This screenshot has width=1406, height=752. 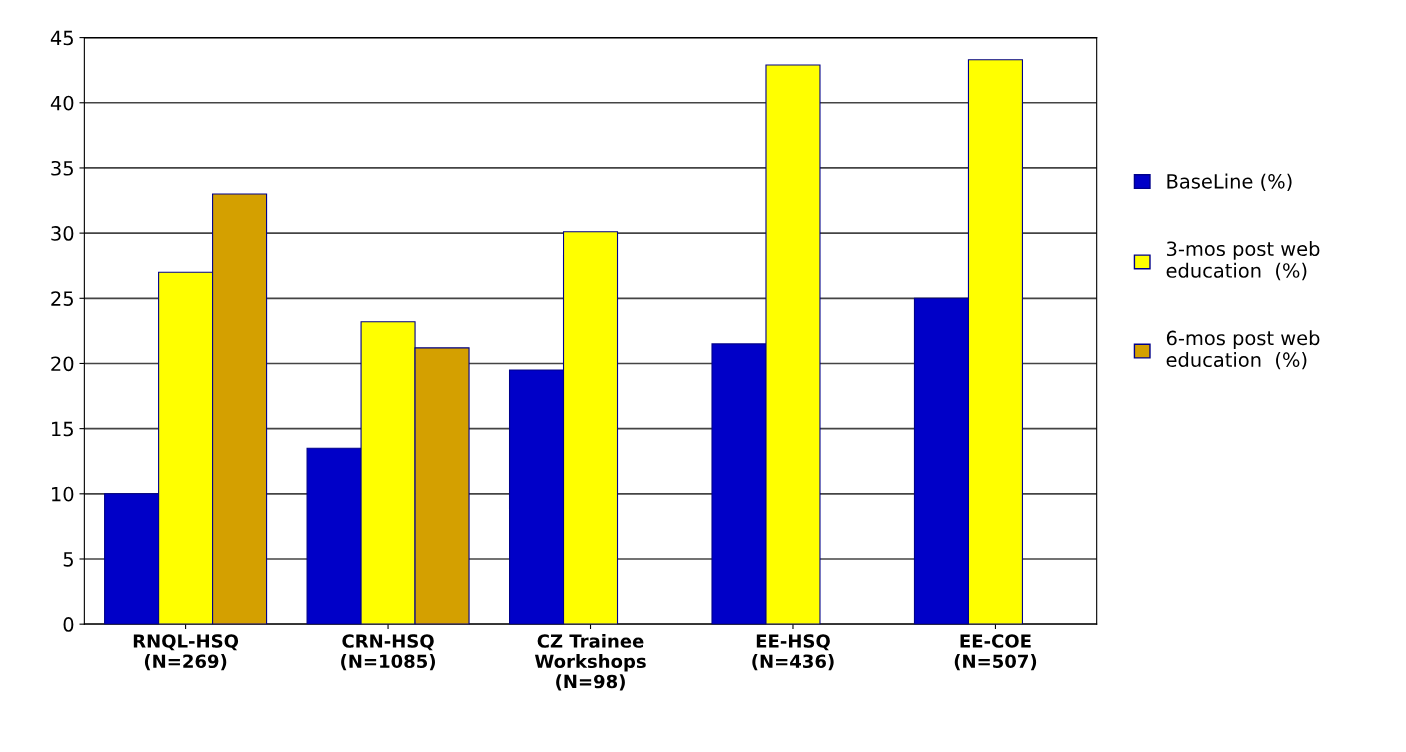 What do you see at coordinates (62, 233) in the screenshot?
I see `y-tick-label: 30` at bounding box center [62, 233].